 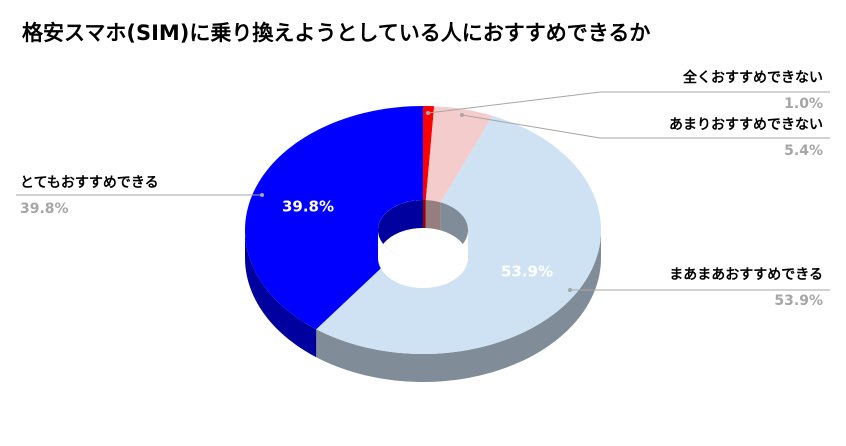 I want to click on slice-label: 39.8%, so click(x=308, y=207).